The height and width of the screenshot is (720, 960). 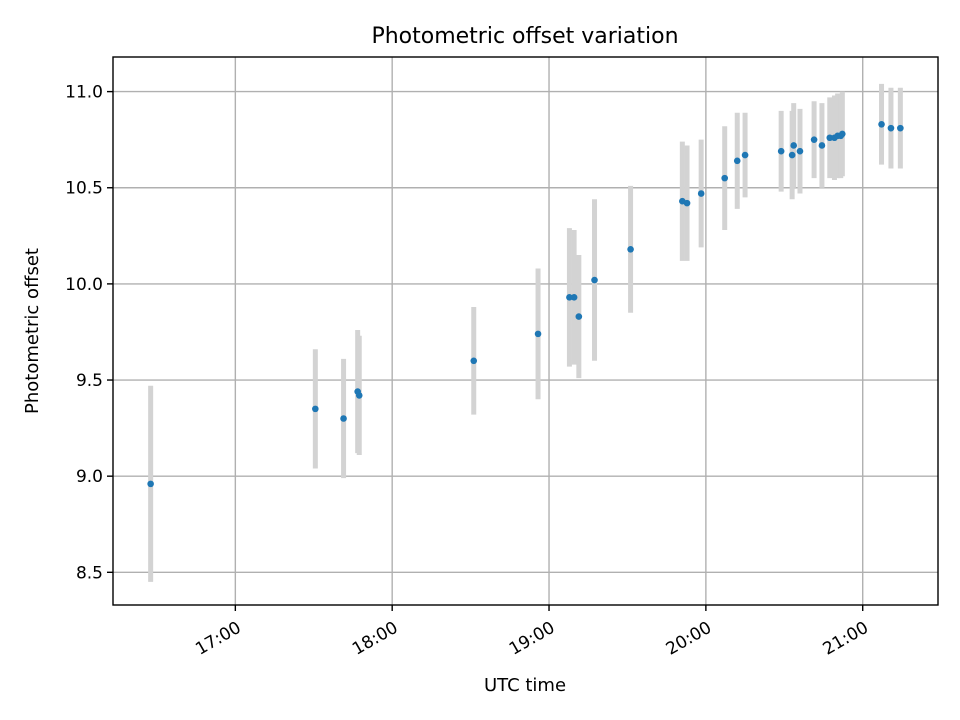 I want to click on chart-title: Photometric offset variation, so click(x=524, y=36).